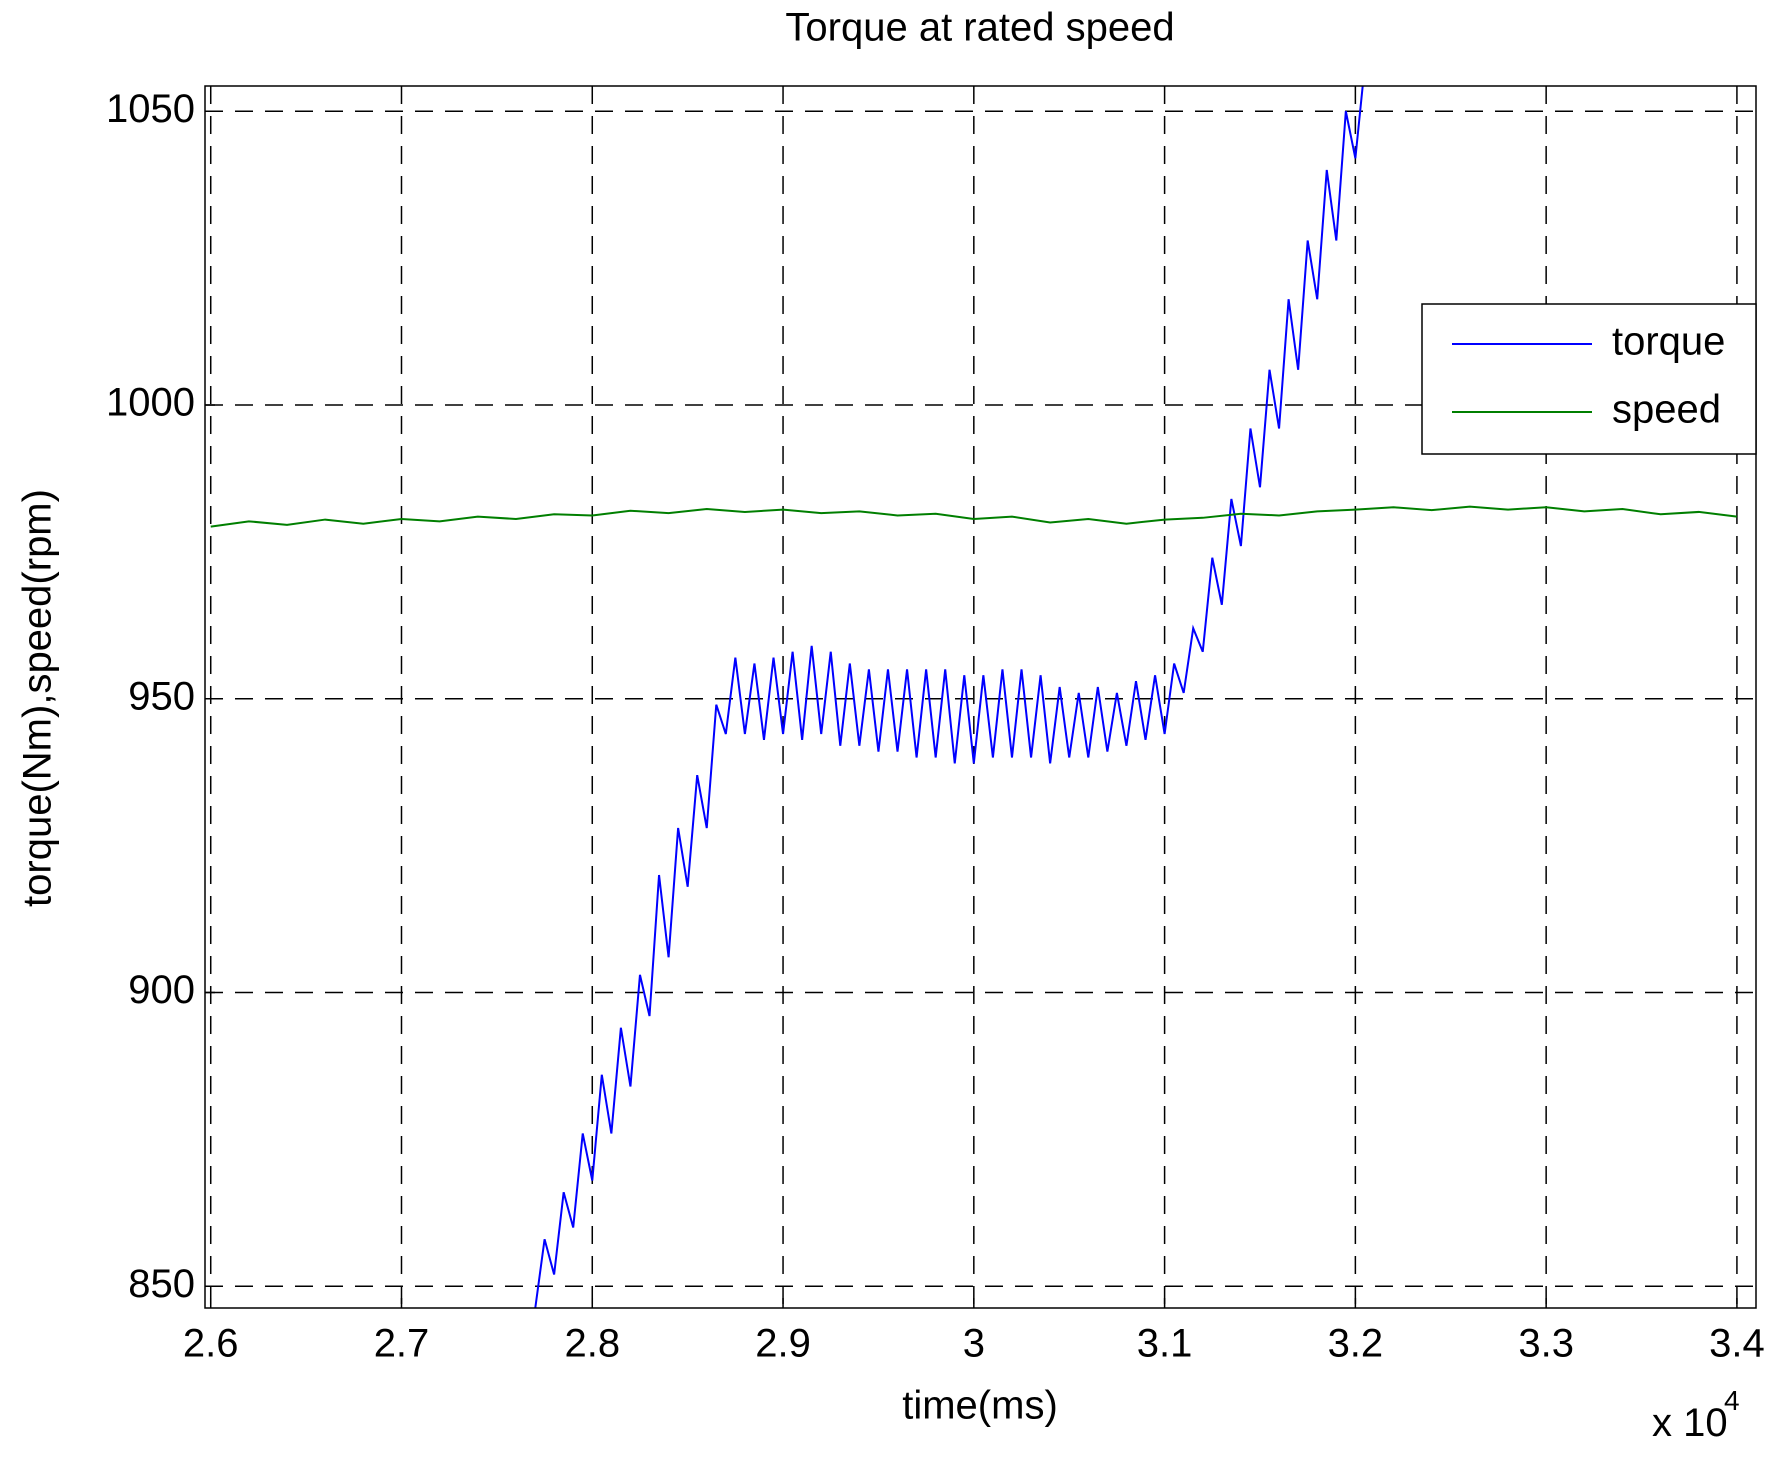 This screenshot has height=1466, width=1779. What do you see at coordinates (402, 1344) in the screenshot?
I see `x-tick-label: 2.7` at bounding box center [402, 1344].